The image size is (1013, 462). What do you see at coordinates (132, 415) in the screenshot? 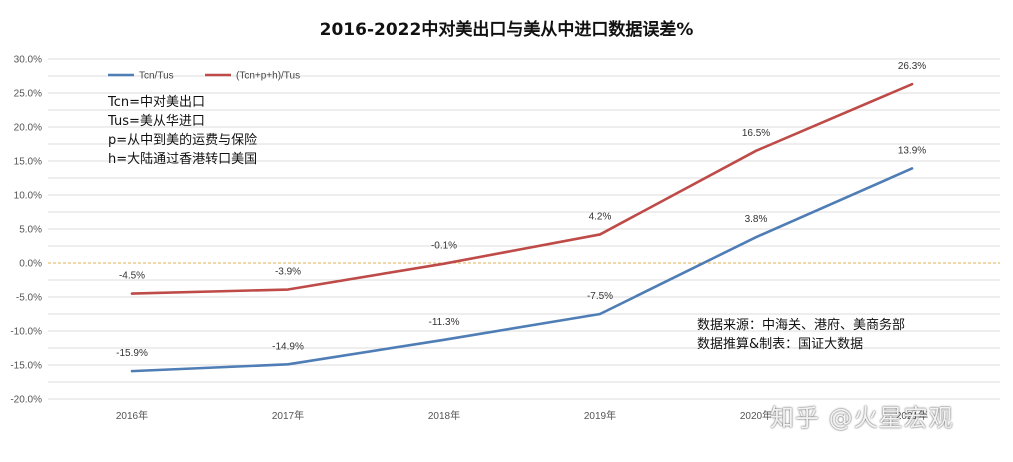
I see `x-tick-label: 2016年` at bounding box center [132, 415].